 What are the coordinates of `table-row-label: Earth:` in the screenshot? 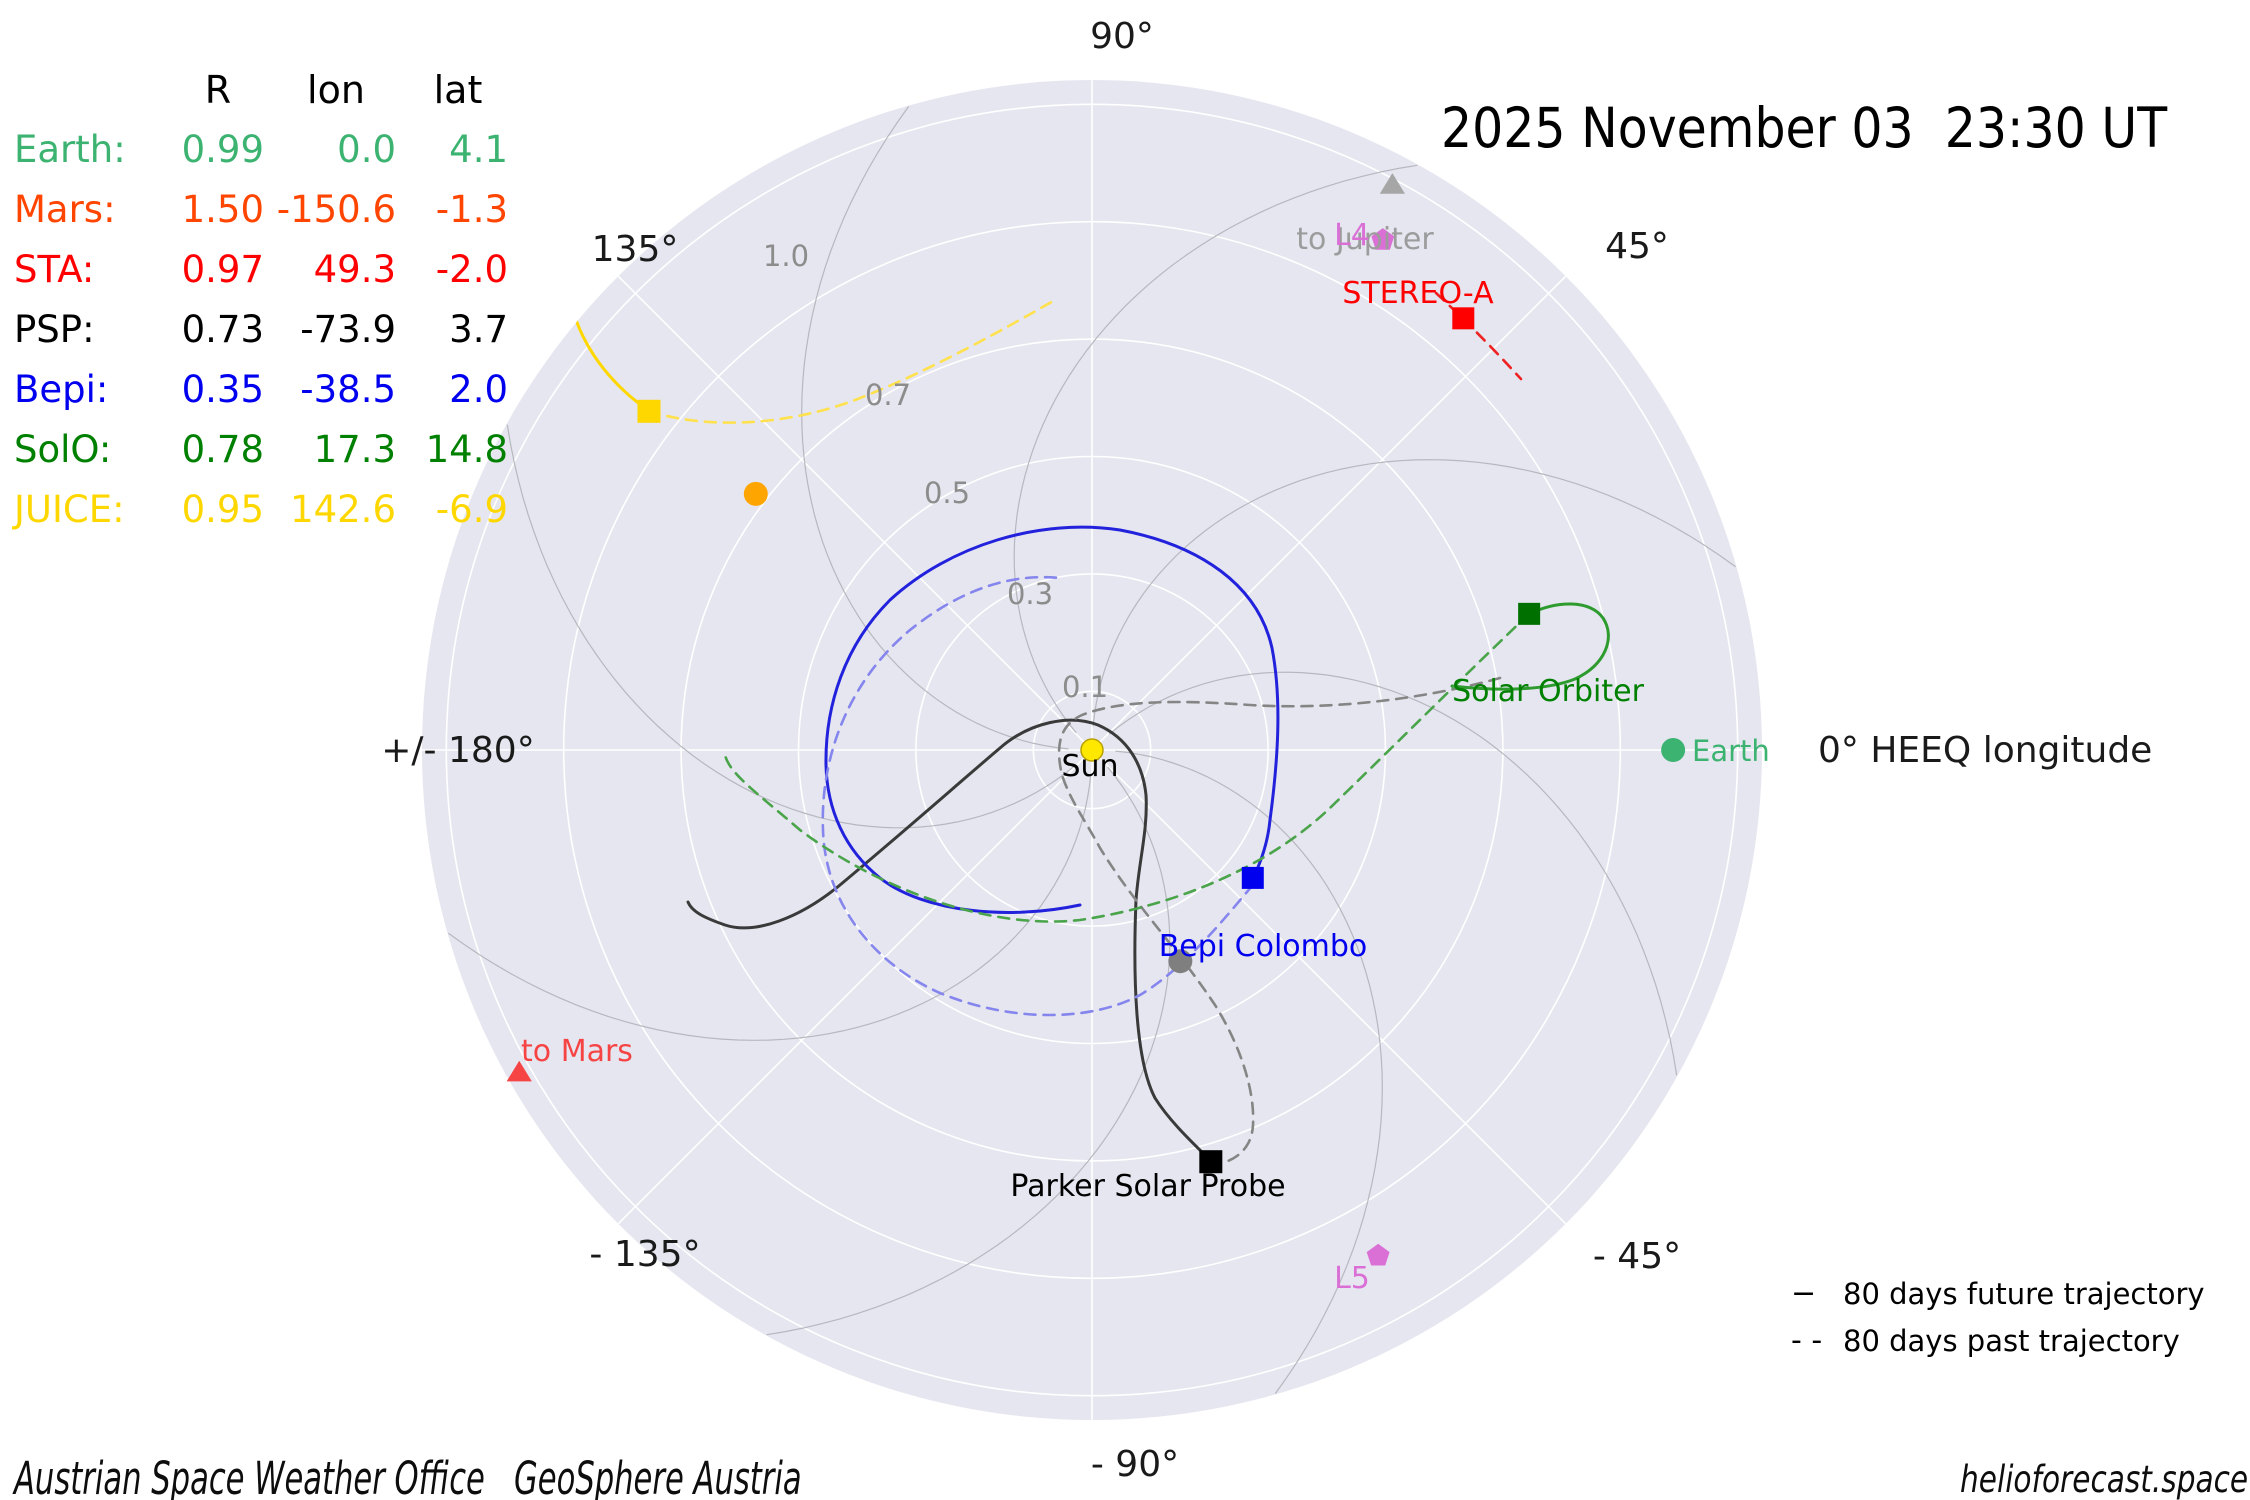 It's located at (70, 149).